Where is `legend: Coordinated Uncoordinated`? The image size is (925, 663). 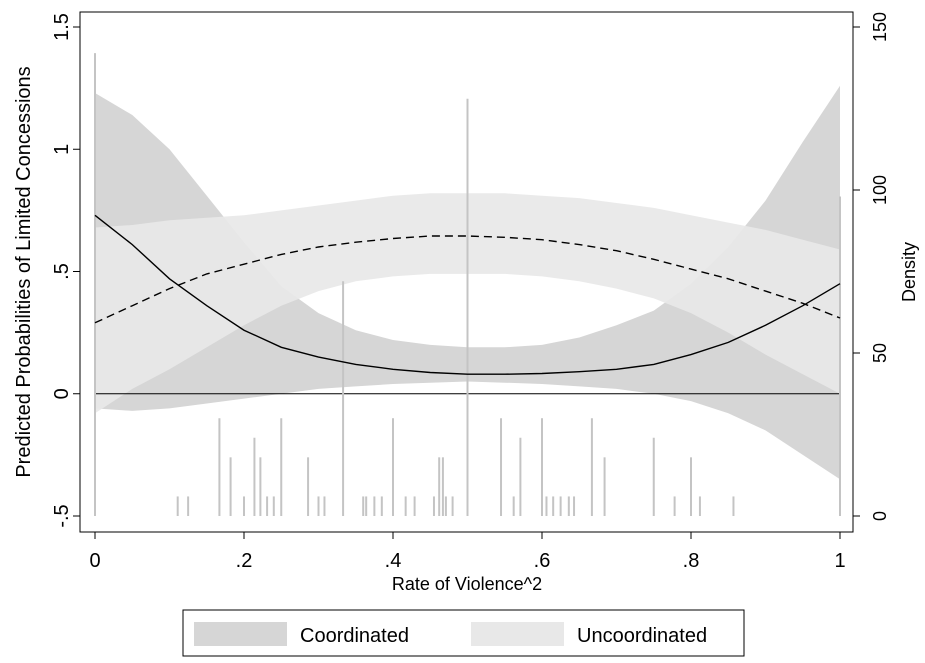
legend: Coordinated Uncoordinated is located at coordinates (463, 633).